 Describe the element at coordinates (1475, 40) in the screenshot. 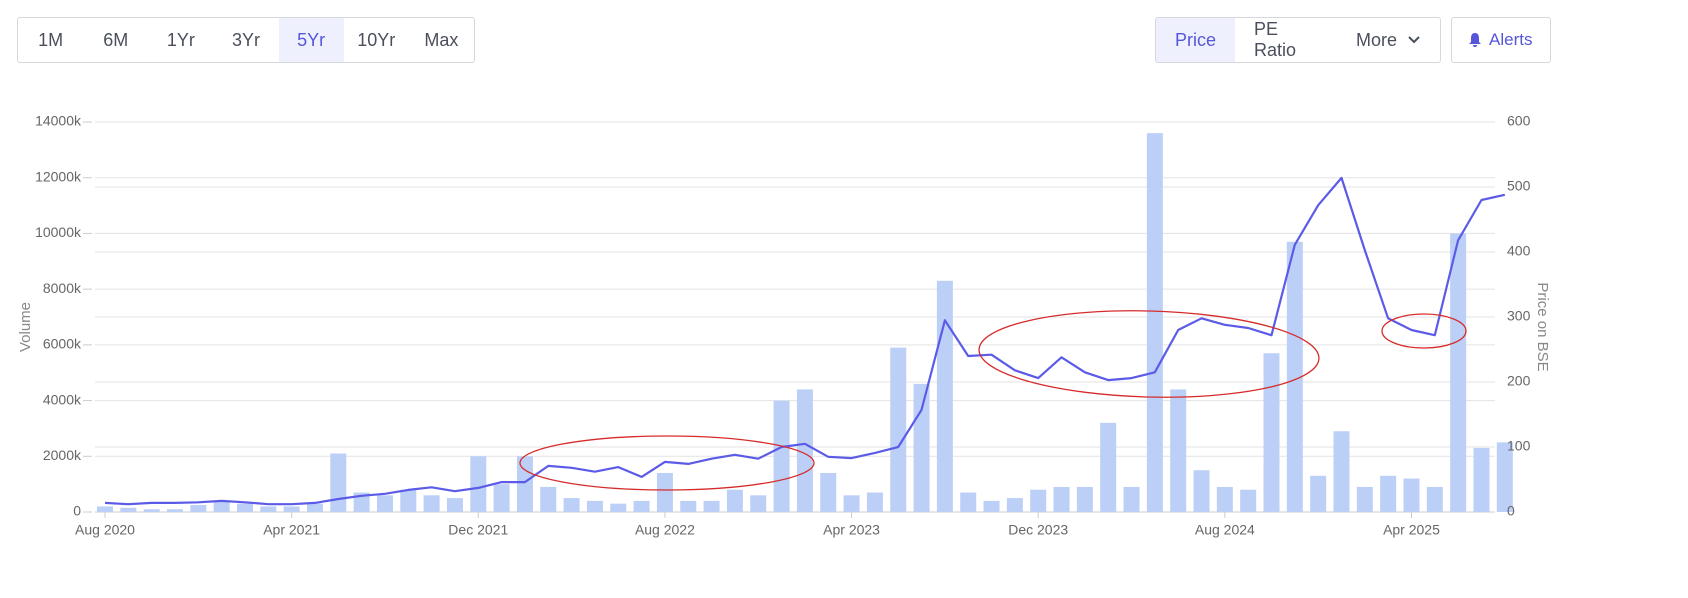

I see `bell-icon` at that location.